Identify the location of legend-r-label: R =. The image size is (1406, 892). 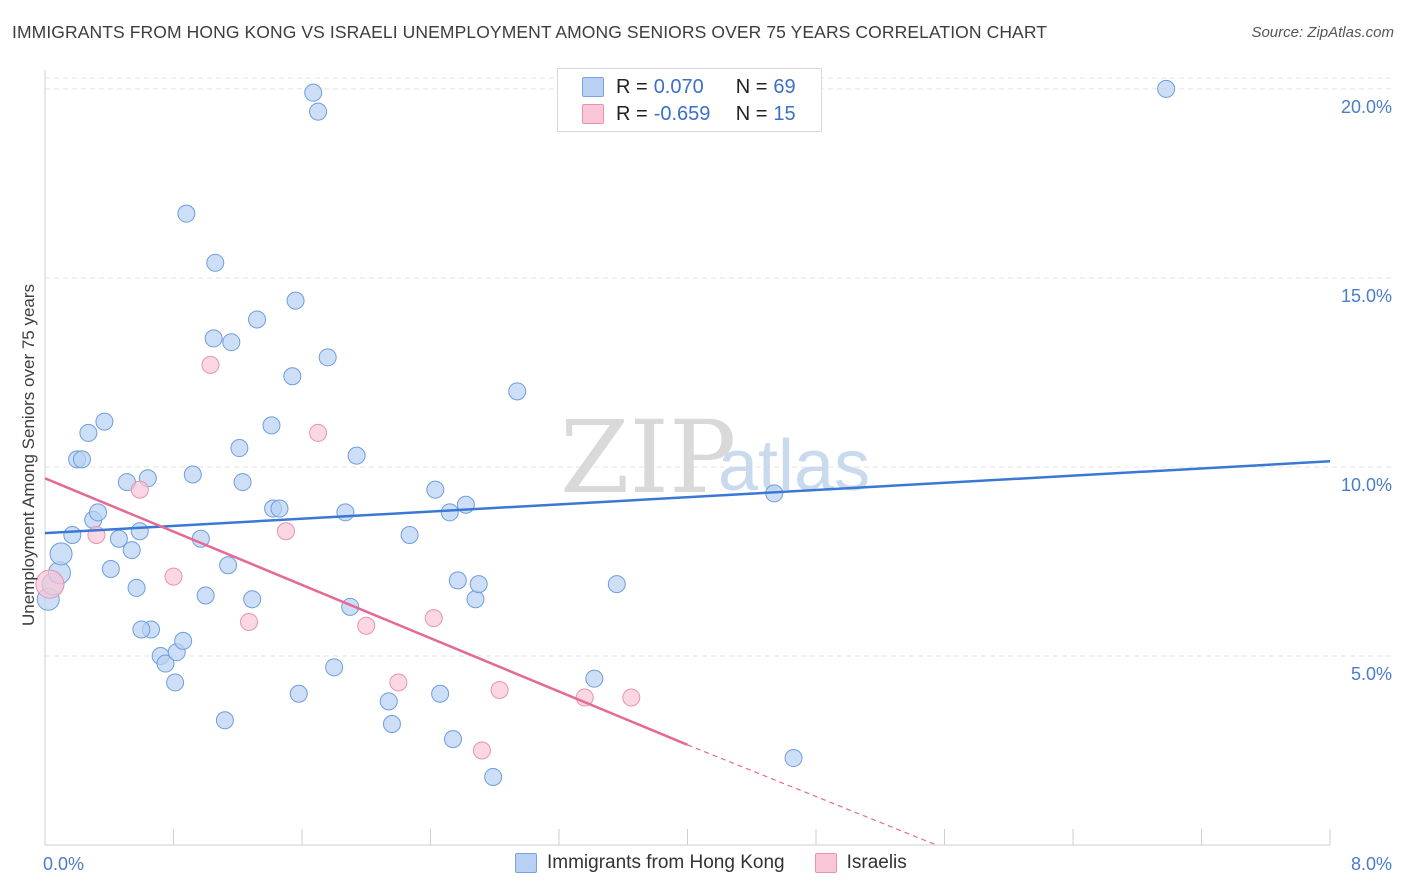
(632, 113).